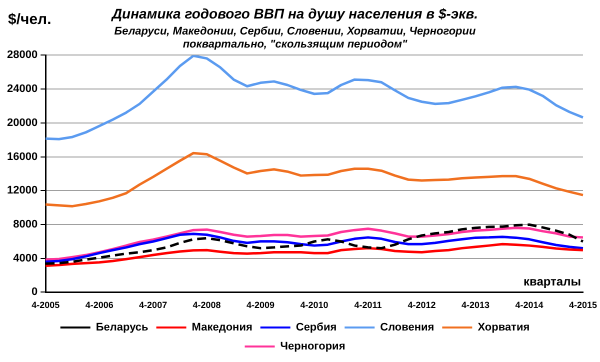  I want to click on chart-subtitle: Беларуси, Македонии, Сербии, Словении, Хорватии, Черногории поквартально, "скользящим периодом", so click(295, 38).